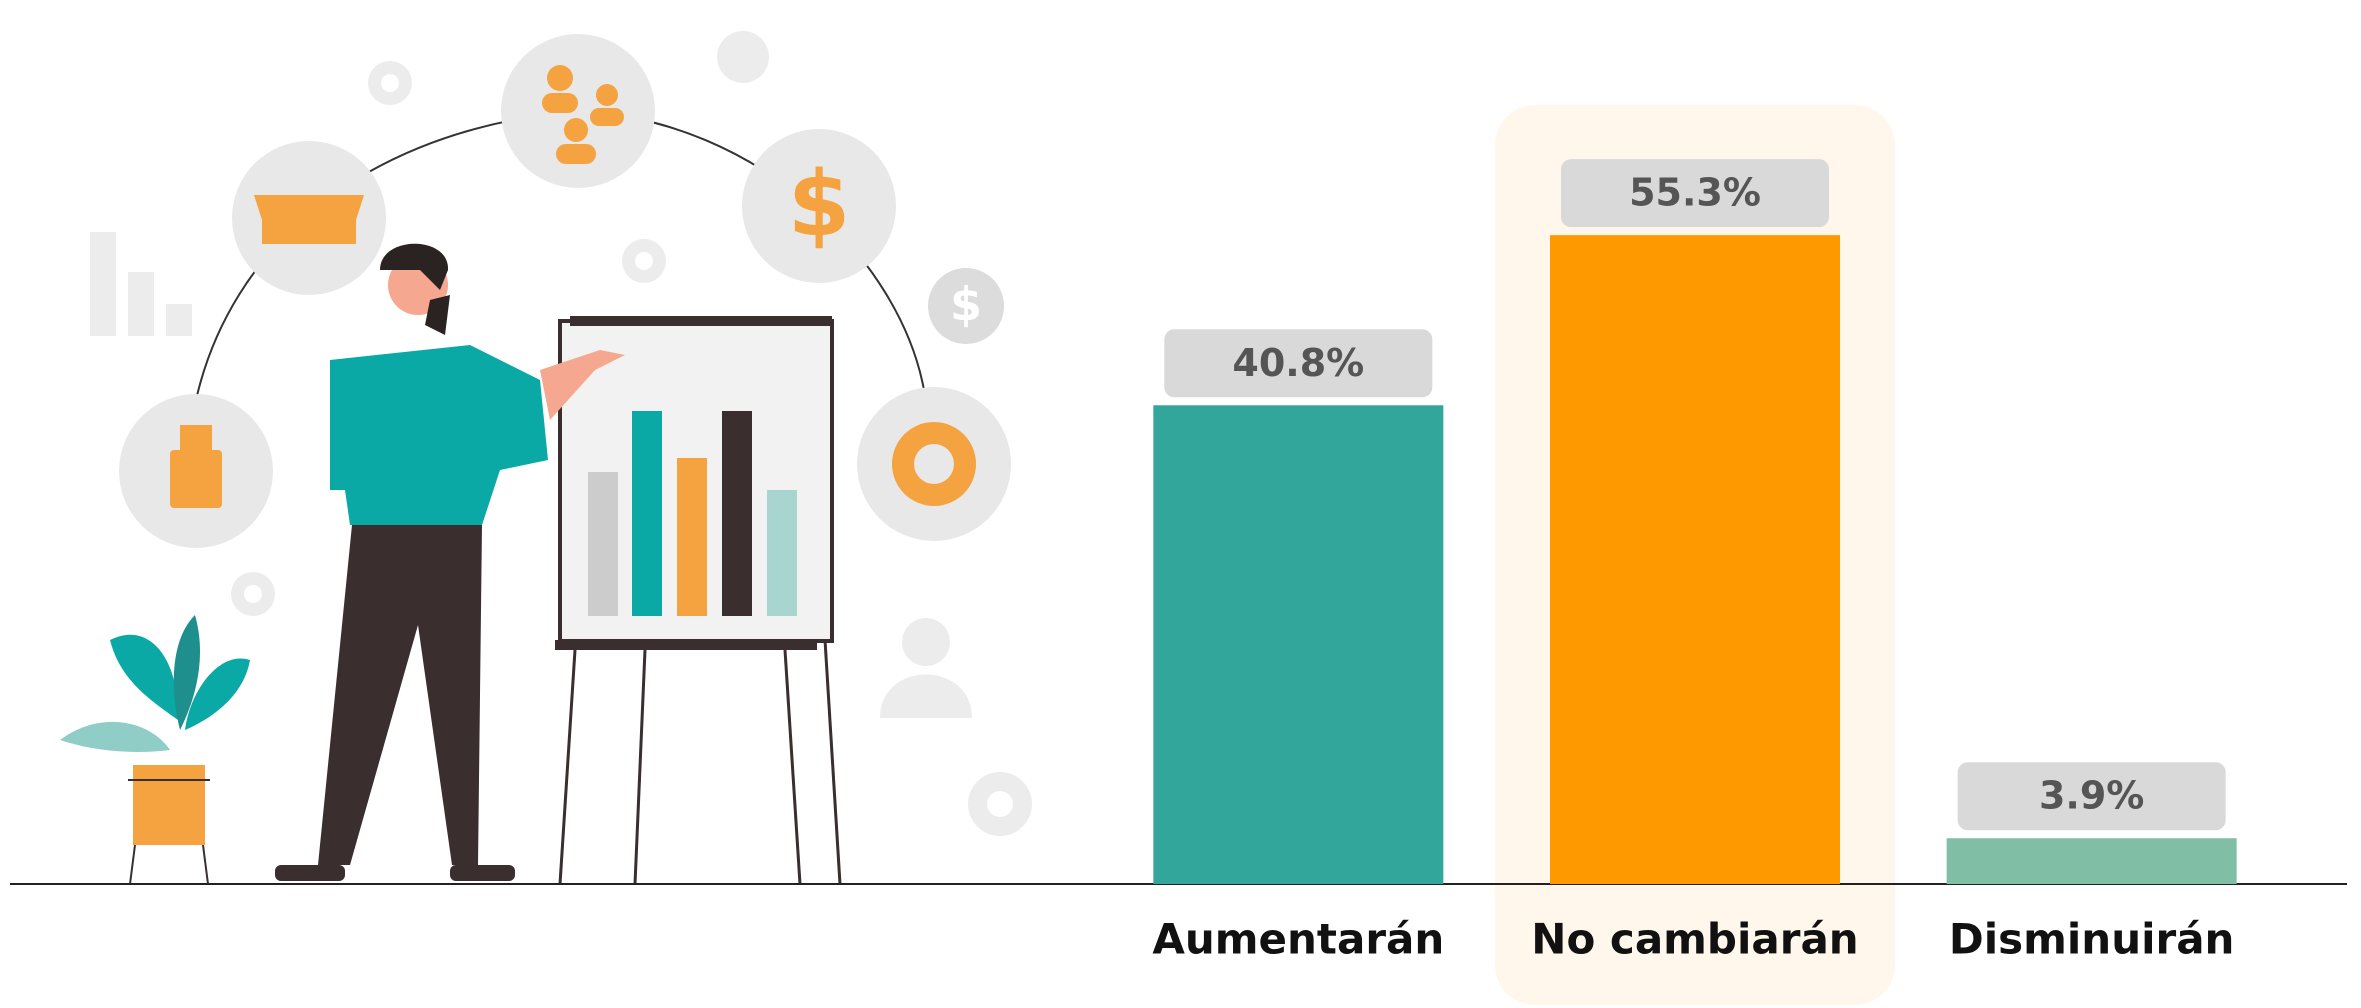  I want to click on decor-polygon, so click(309, 207).